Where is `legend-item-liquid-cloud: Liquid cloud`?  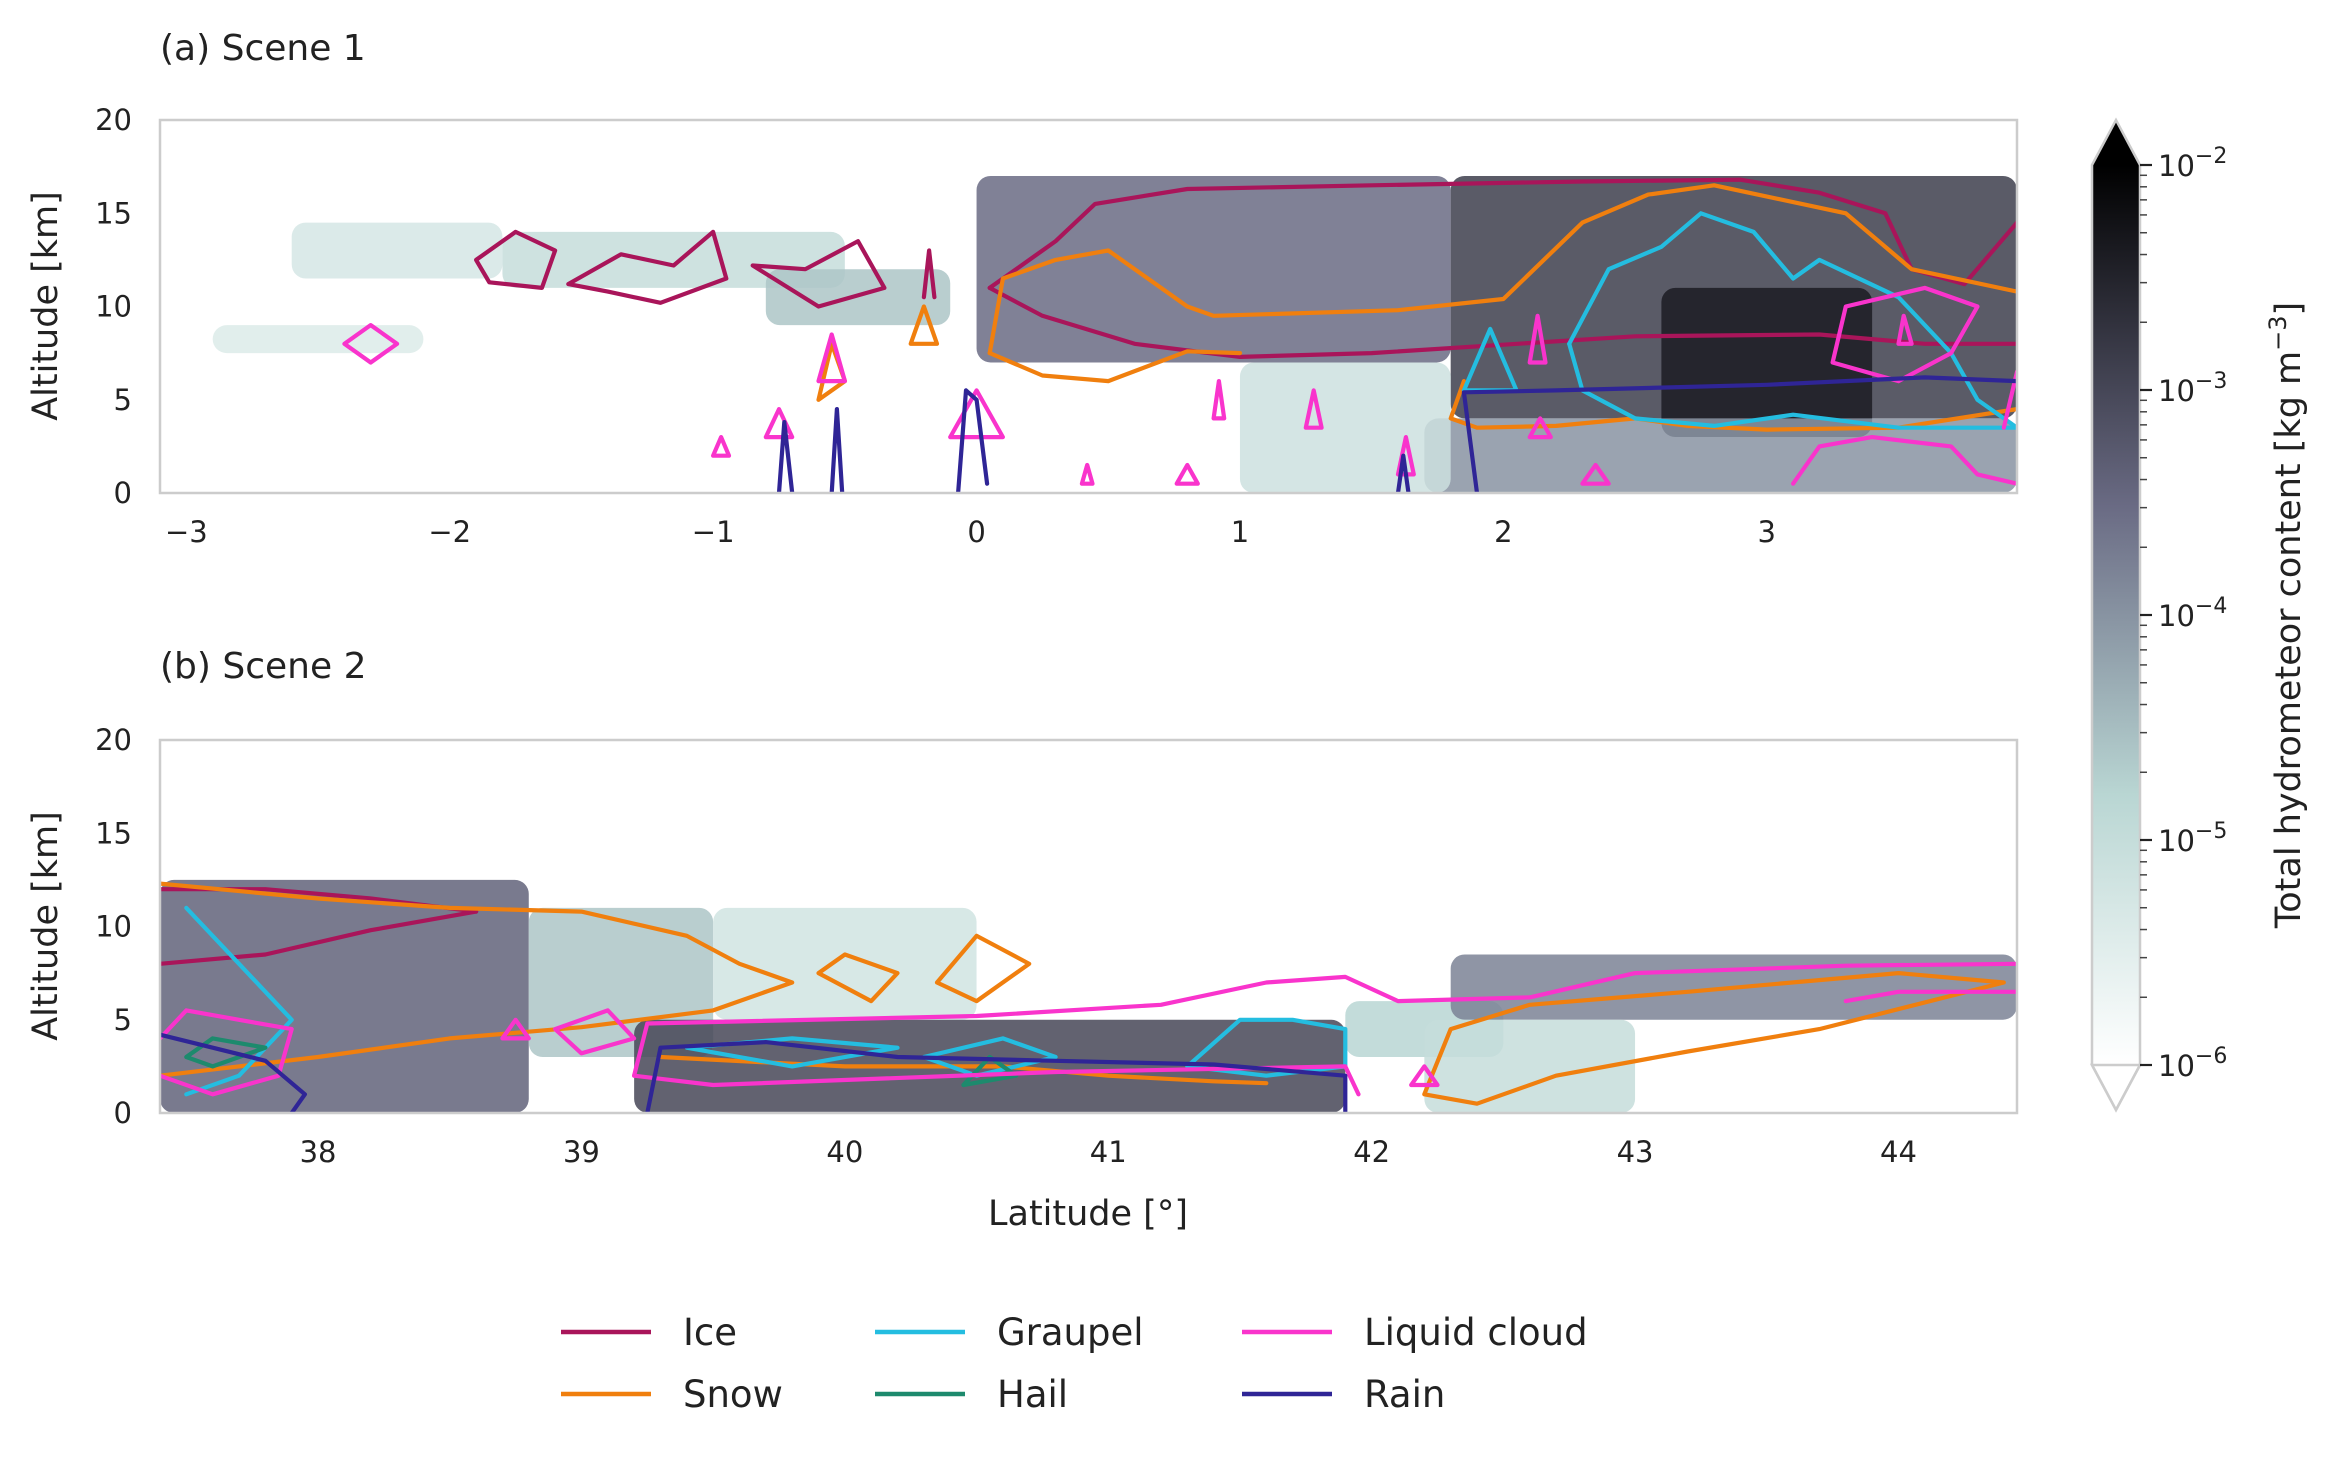 legend-item-liquid-cloud: Liquid cloud is located at coordinates (1415, 1332).